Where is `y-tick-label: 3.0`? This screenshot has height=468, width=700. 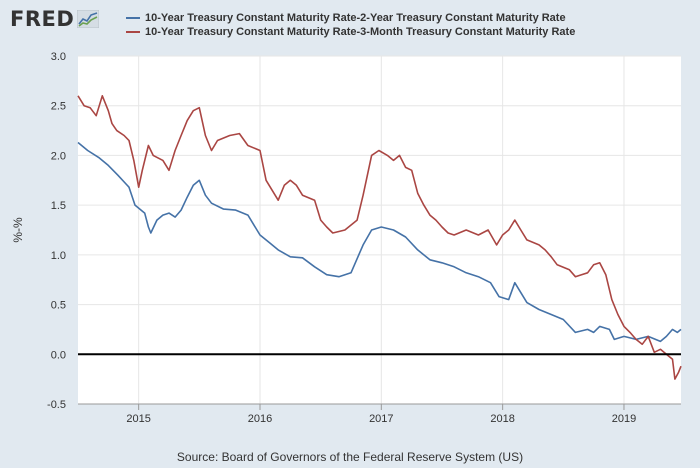 y-tick-label: 3.0 is located at coordinates (58, 57).